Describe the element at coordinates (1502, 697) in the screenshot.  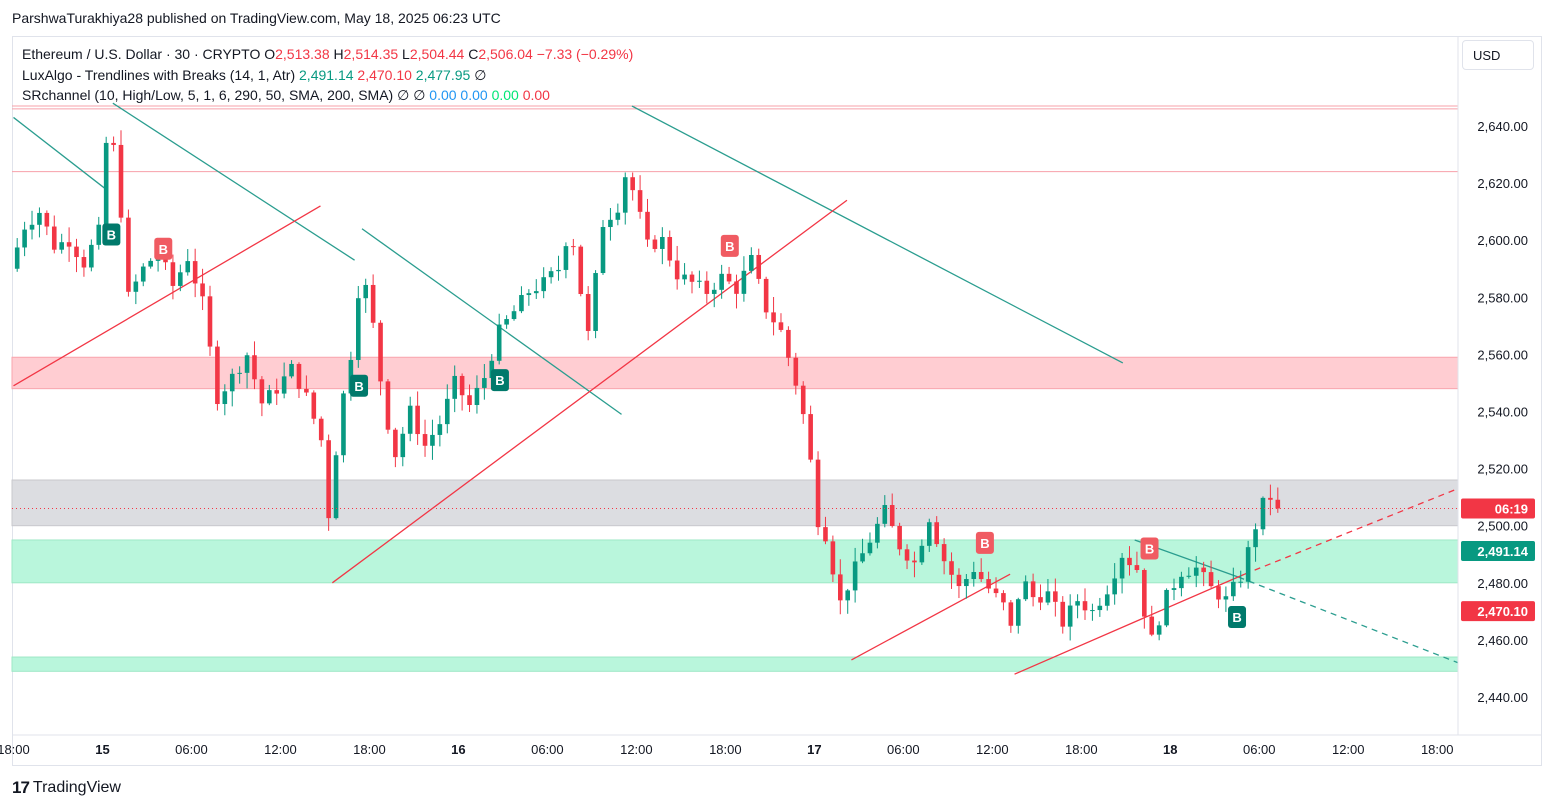
I see `price-tick-label: 2,440.00` at that location.